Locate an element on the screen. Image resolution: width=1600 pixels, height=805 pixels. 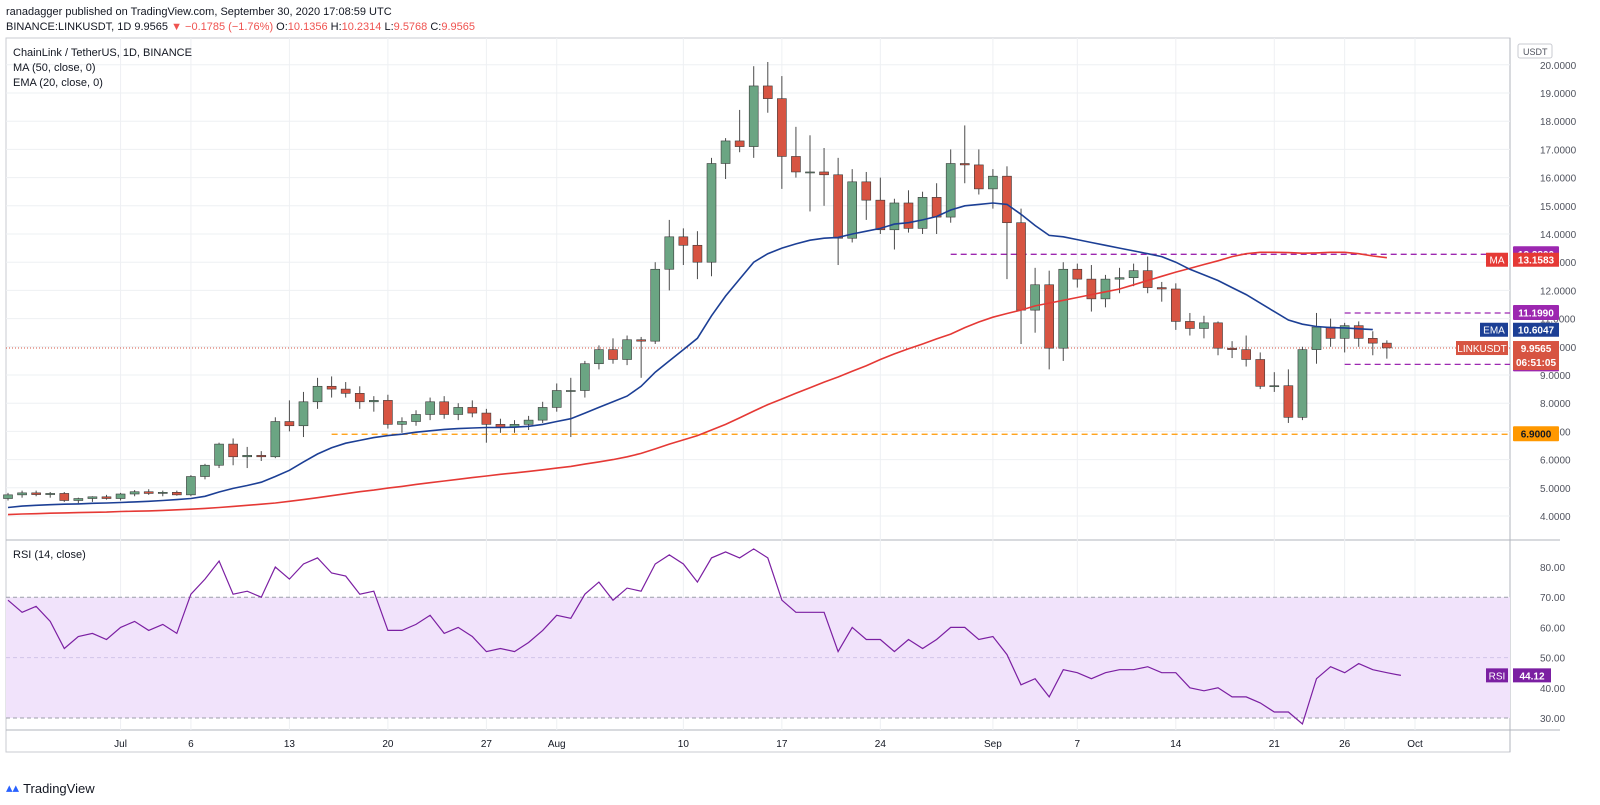
chart-title: ChainLink / TetherUS, 1D, BINANCE is located at coordinates (102, 53).